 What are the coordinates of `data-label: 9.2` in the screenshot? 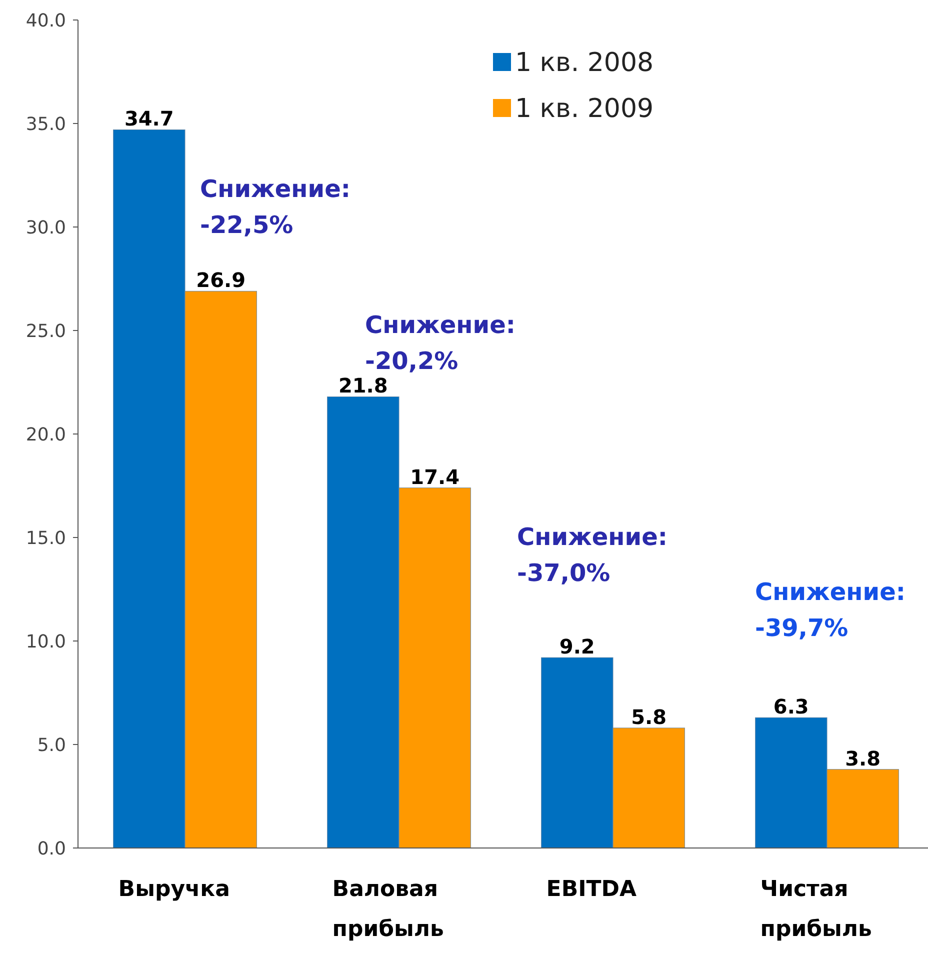 It's located at (577, 646).